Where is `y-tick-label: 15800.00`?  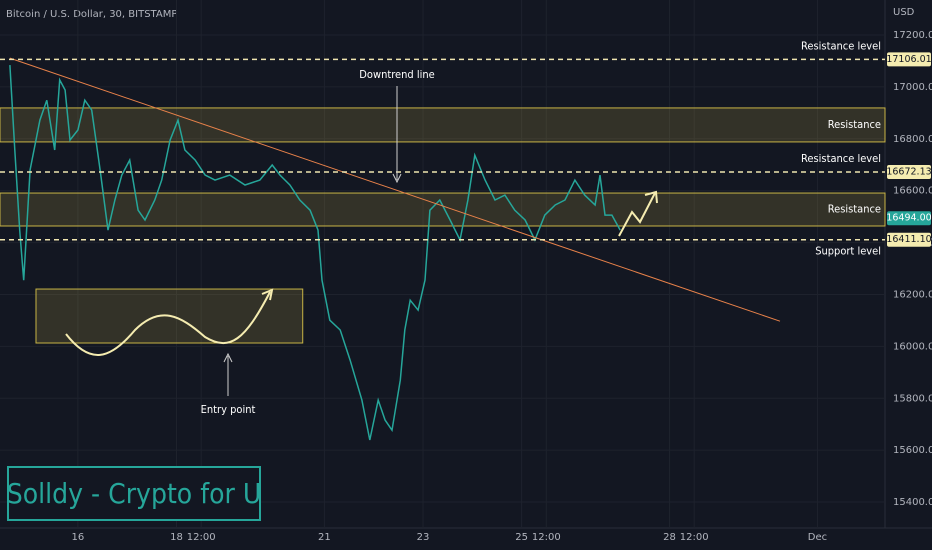 y-tick-label: 15800.00 is located at coordinates (912, 398).